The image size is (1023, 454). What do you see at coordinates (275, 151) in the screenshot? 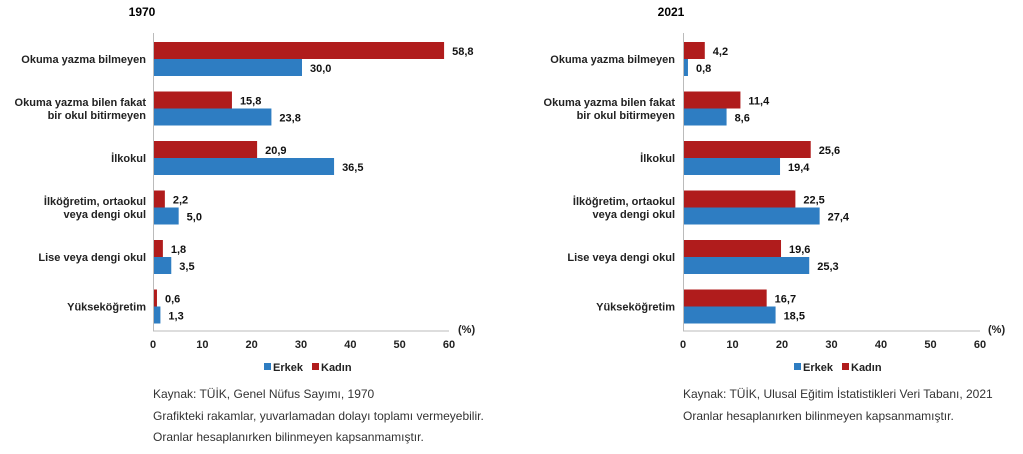
I see `data-label: 20,9` at bounding box center [275, 151].